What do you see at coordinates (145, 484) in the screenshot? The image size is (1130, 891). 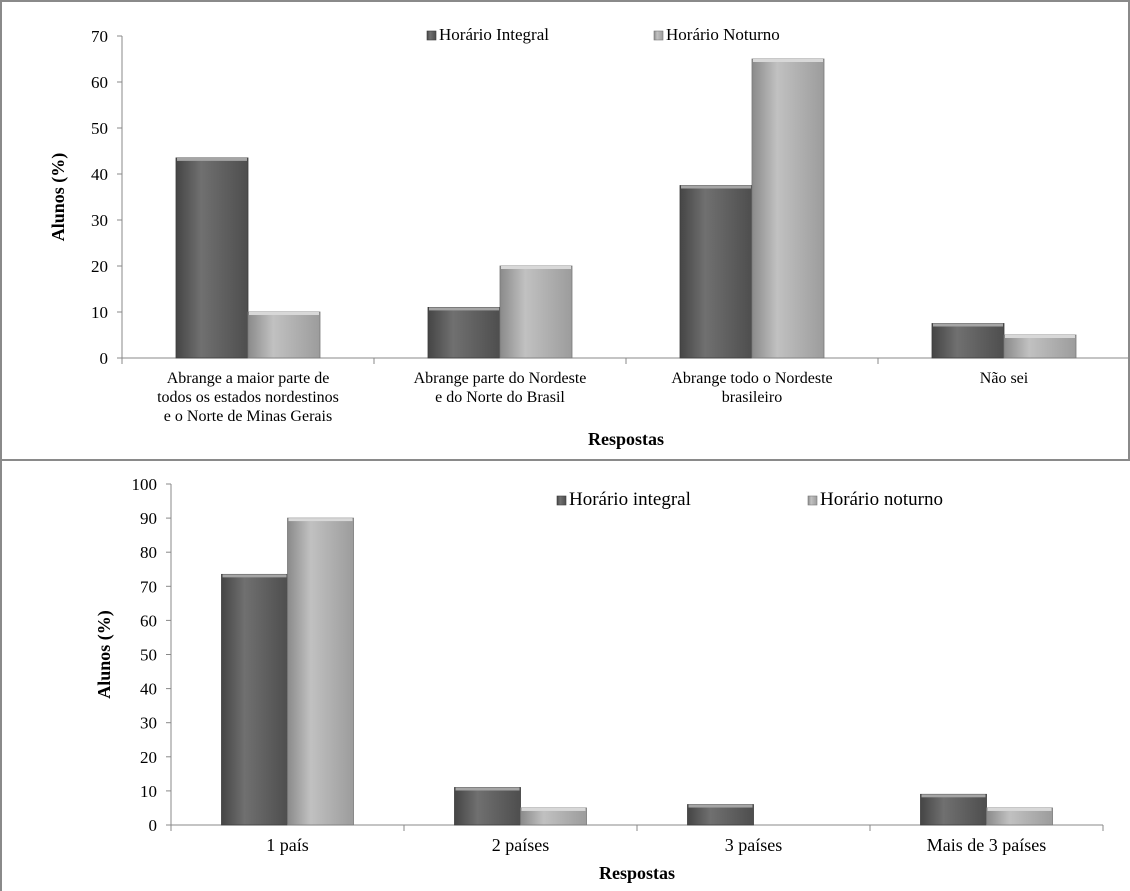 I see `y-tick-label: 100` at bounding box center [145, 484].